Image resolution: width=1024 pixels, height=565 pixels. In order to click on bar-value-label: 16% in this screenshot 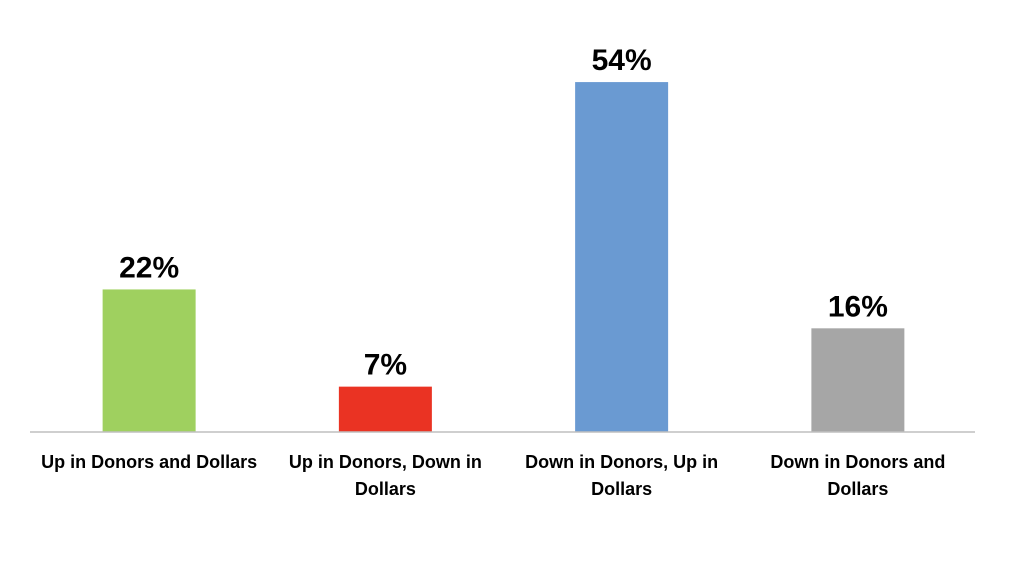, I will do `click(858, 306)`.